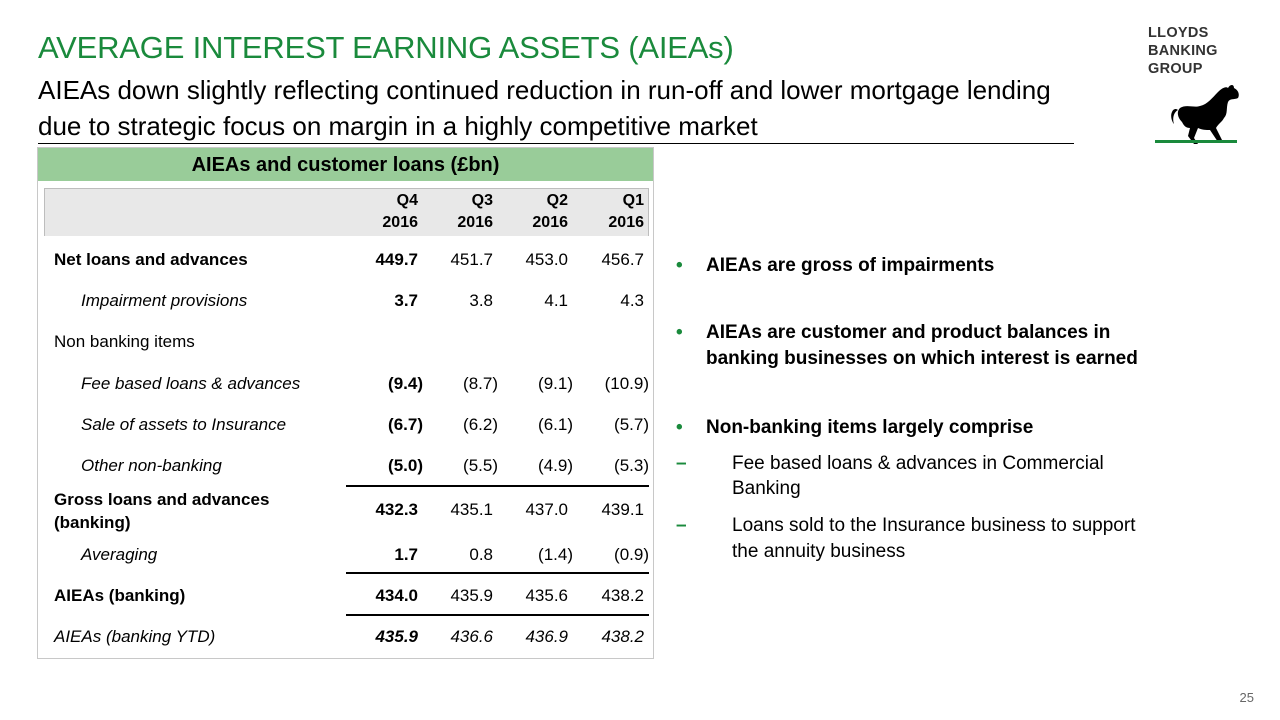  What do you see at coordinates (471, 259) in the screenshot?
I see `cell-net-loans-q3: 451.7` at bounding box center [471, 259].